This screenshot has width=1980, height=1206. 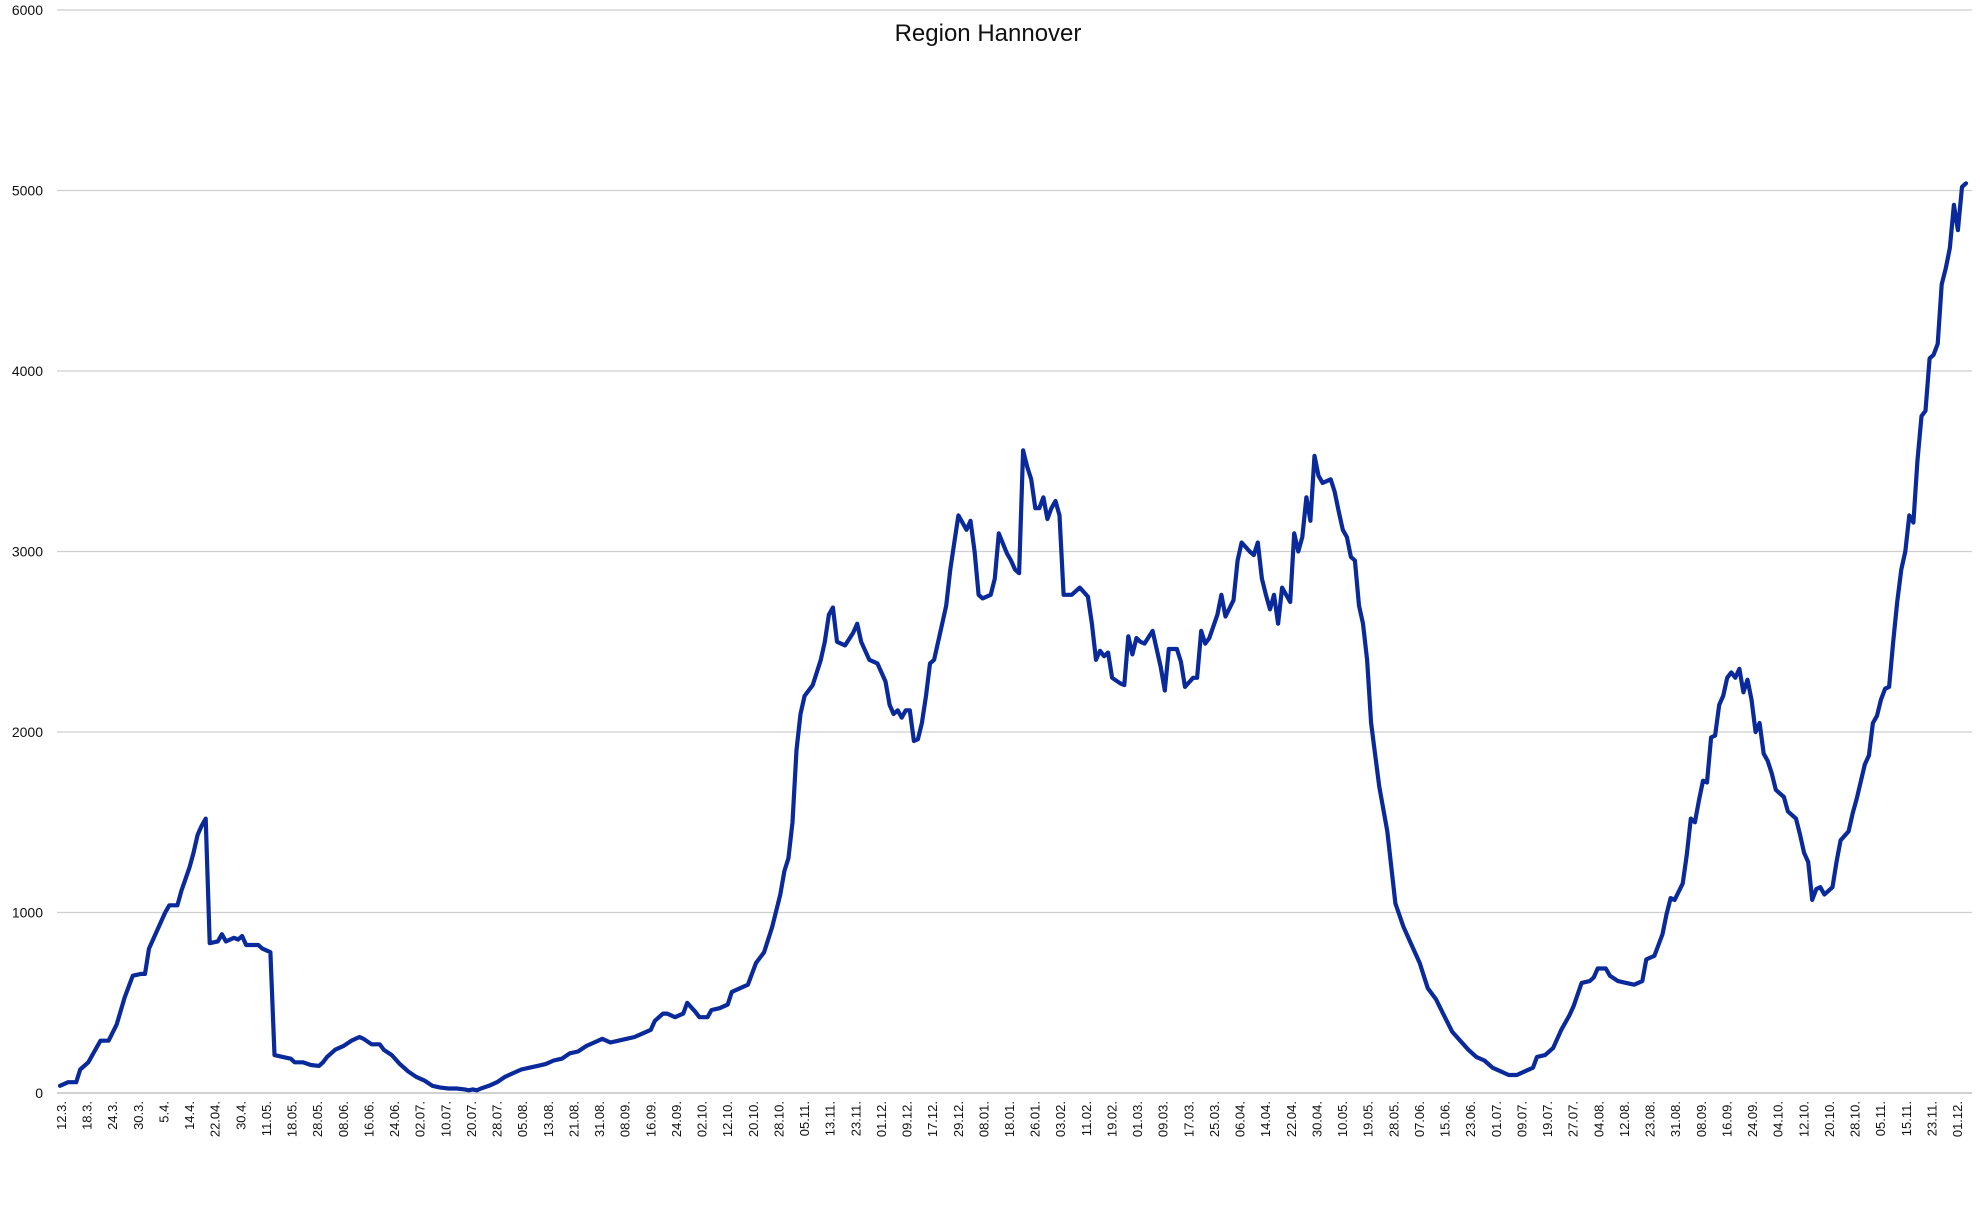 What do you see at coordinates (27, 10) in the screenshot?
I see `y-tick-label: 6000` at bounding box center [27, 10].